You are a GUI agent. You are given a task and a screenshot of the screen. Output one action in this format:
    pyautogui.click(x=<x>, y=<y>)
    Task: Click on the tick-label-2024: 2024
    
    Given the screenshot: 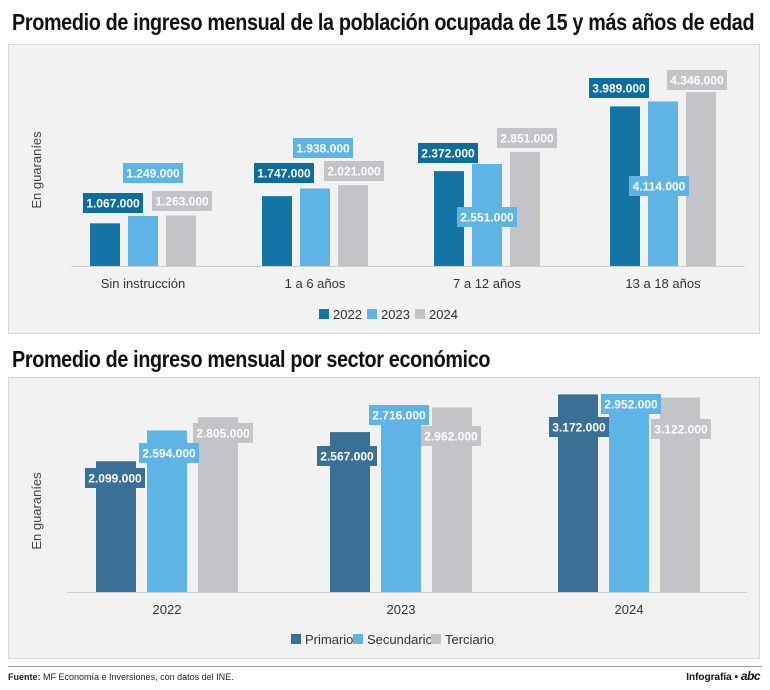 What is the action you would take?
    pyautogui.click(x=629, y=609)
    